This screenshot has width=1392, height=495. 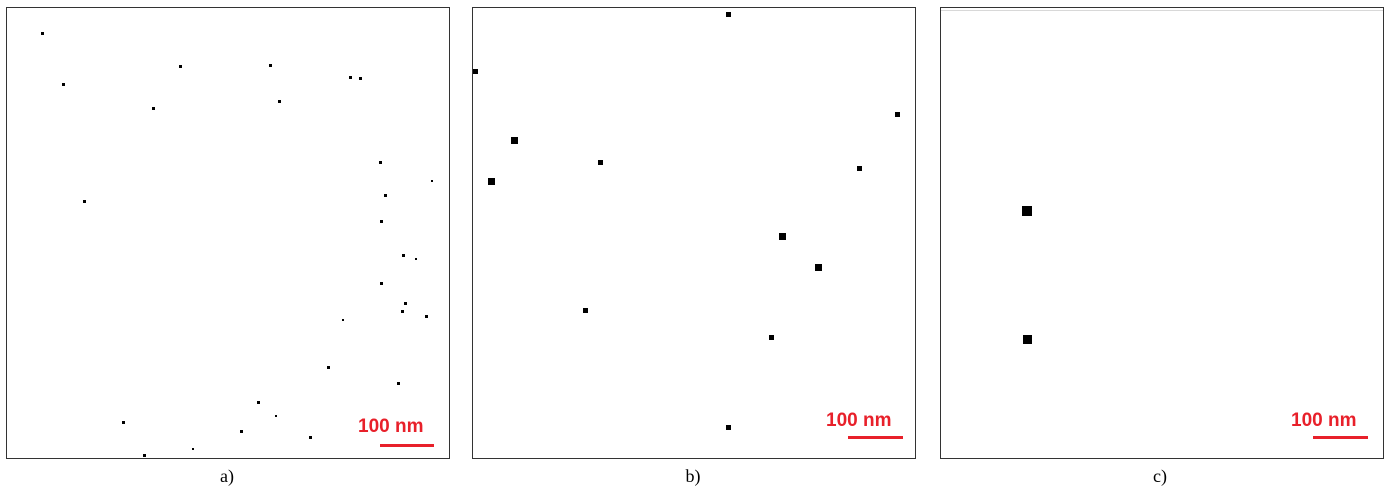 I want to click on top-rule, so click(x=1162, y=10).